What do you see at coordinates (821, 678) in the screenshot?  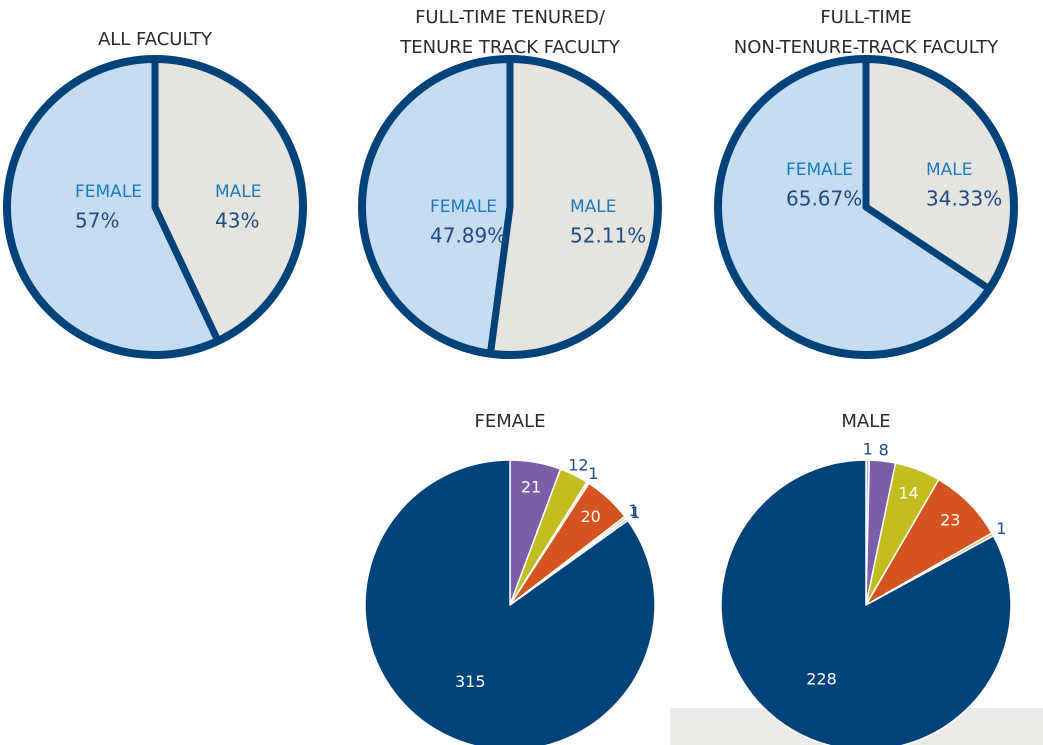 I see `slice-value-label: 228` at bounding box center [821, 678].